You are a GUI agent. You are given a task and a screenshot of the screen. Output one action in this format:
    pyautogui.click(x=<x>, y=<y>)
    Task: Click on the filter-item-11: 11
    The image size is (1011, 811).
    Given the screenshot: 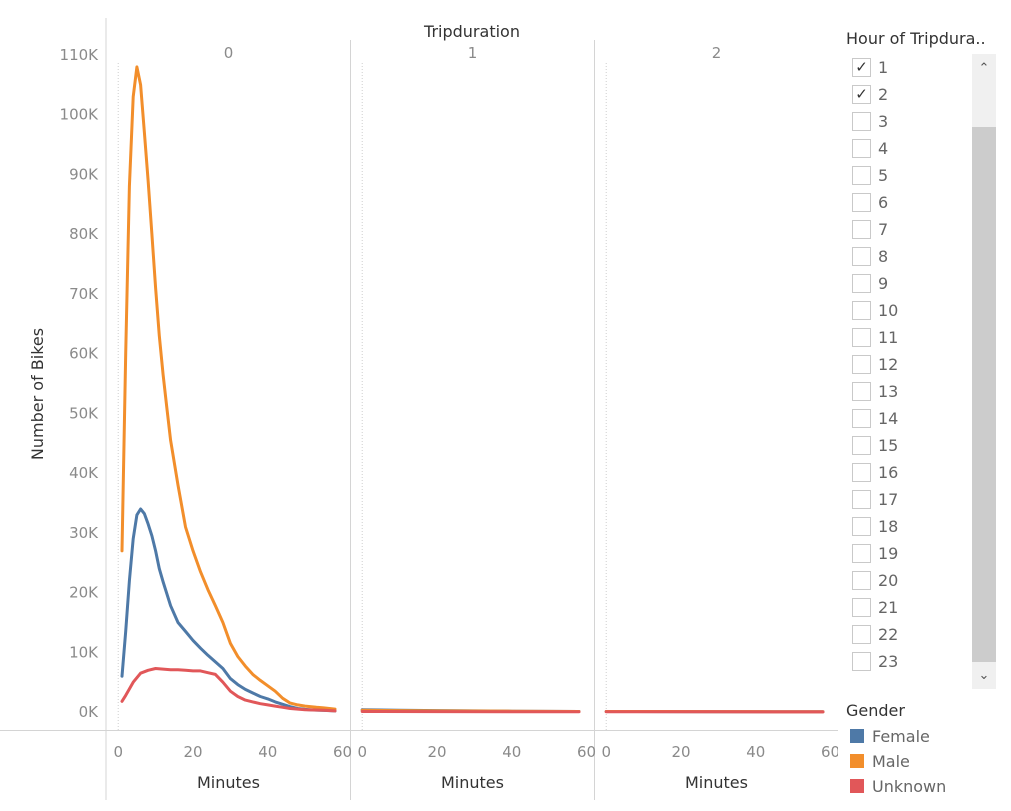 What is the action you would take?
    pyautogui.click(x=912, y=337)
    